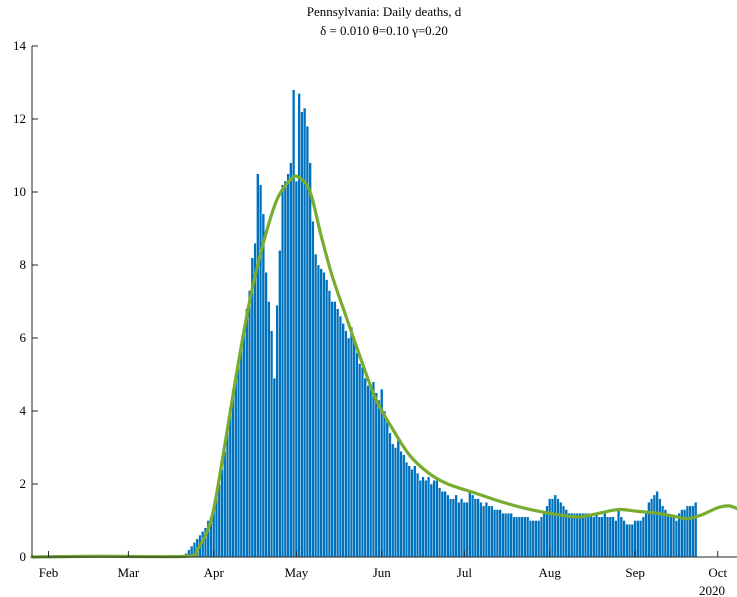  I want to click on y-tick-label: 12, so click(19, 118).